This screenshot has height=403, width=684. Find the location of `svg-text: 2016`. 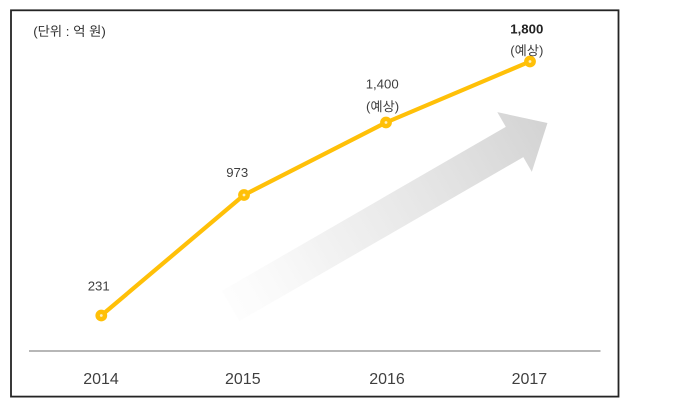

svg-text: 2016 is located at coordinates (387, 379).